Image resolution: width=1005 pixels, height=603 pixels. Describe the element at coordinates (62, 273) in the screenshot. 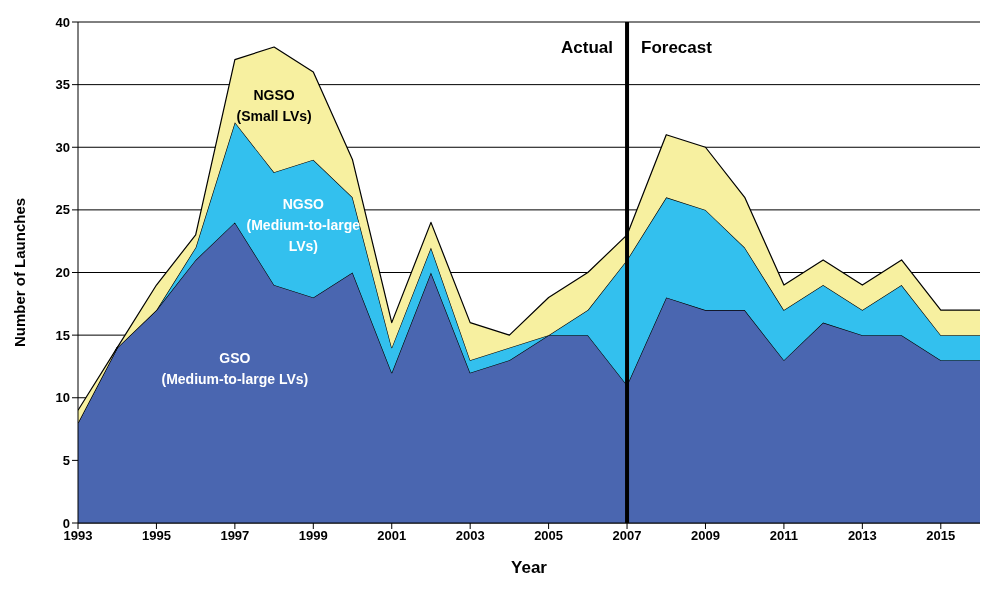

I see `y-tick-label: 20` at that location.